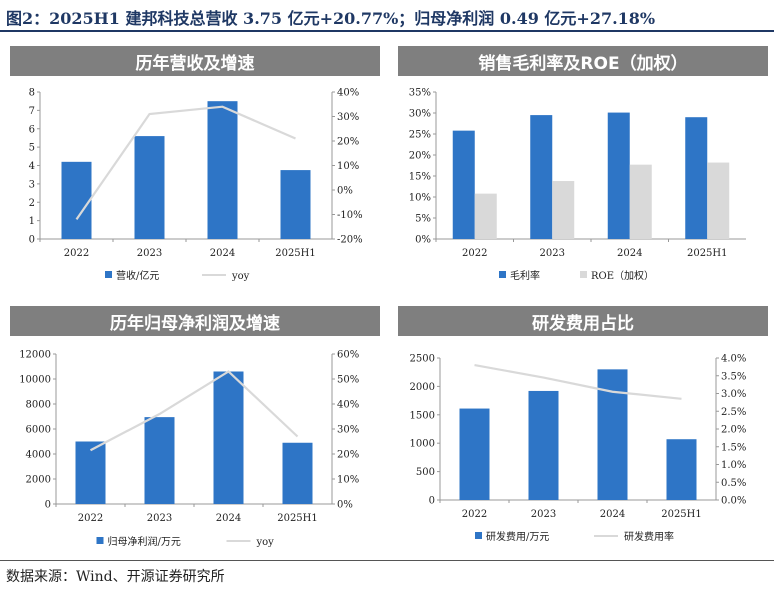  Describe the element at coordinates (425, 472) in the screenshot. I see `y-tick-label: 500` at that location.